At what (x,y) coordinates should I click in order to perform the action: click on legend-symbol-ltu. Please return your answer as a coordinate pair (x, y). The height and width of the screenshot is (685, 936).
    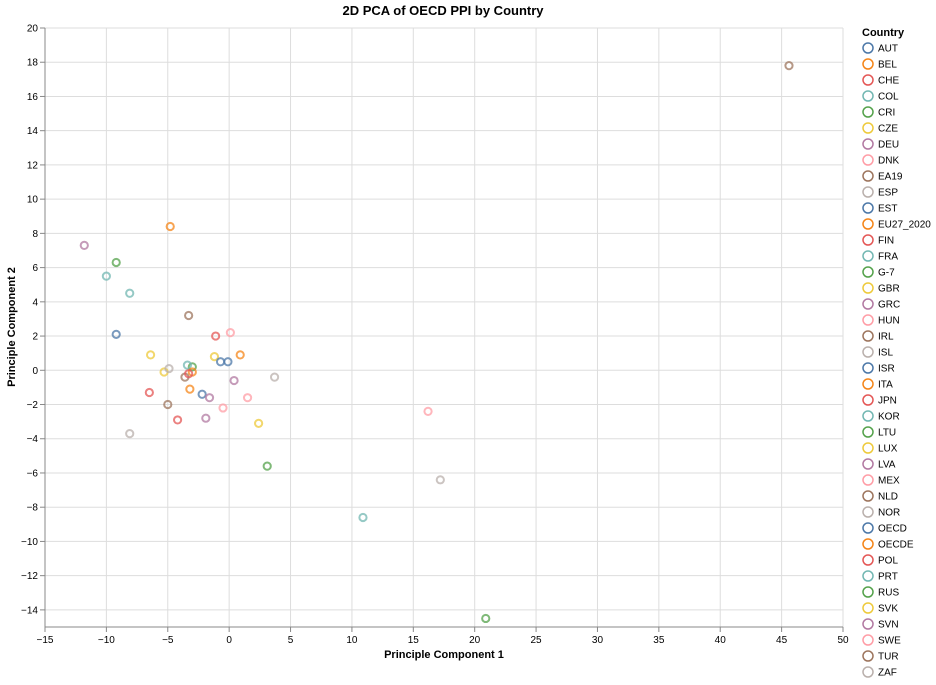
    Looking at the image, I should click on (868, 432).